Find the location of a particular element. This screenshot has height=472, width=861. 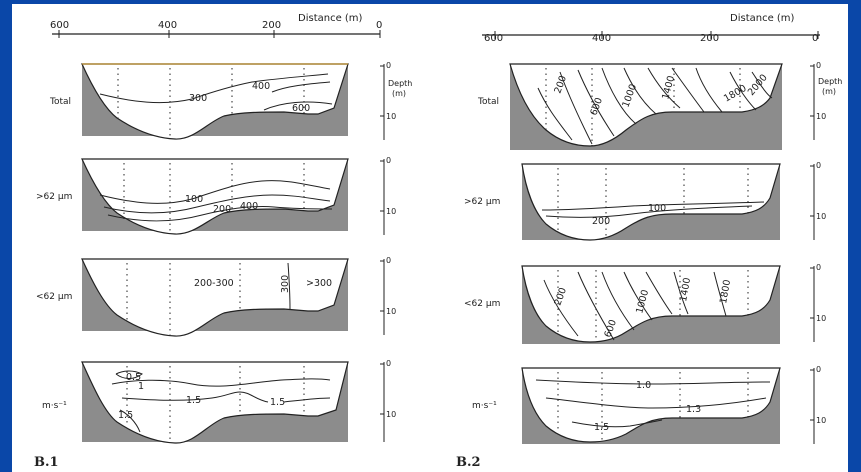

panel-label: B.1 is located at coordinates (46, 462).